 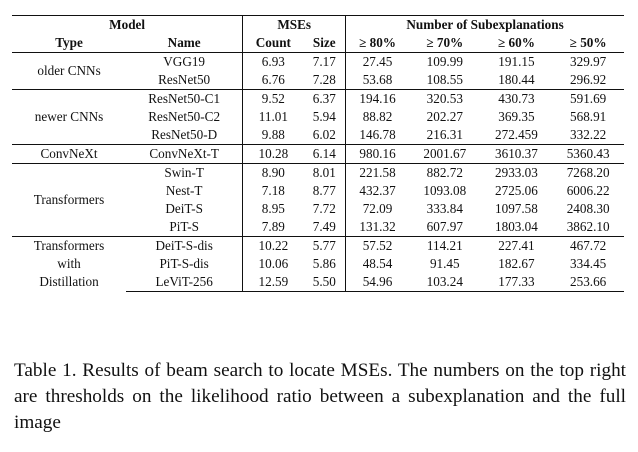 I want to click on group-type-line: with, so click(x=69, y=264).